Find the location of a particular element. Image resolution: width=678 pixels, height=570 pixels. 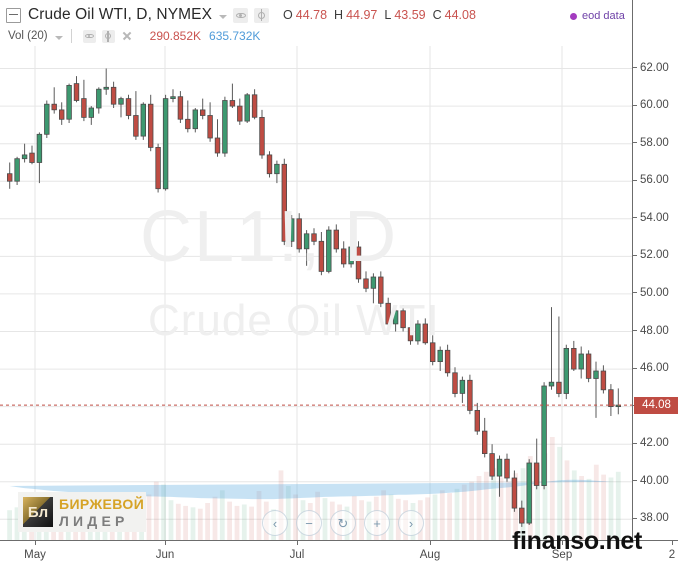

time-axis: May Jun Jul Aug Sep 2 is located at coordinates (339, 555).